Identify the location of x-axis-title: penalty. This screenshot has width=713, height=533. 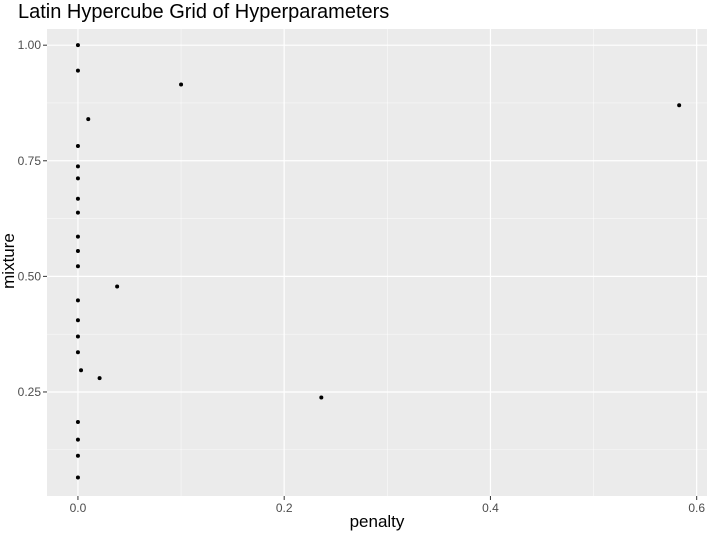
(377, 521).